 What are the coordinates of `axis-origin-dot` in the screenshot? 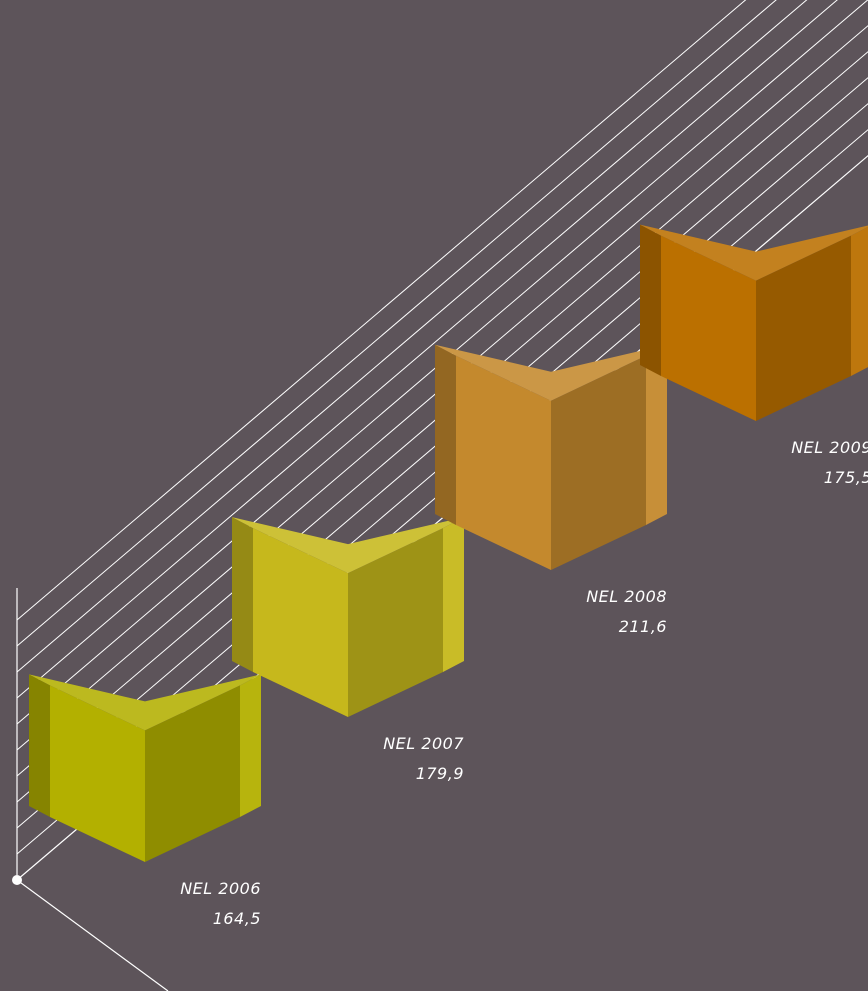 It's located at (17, 880).